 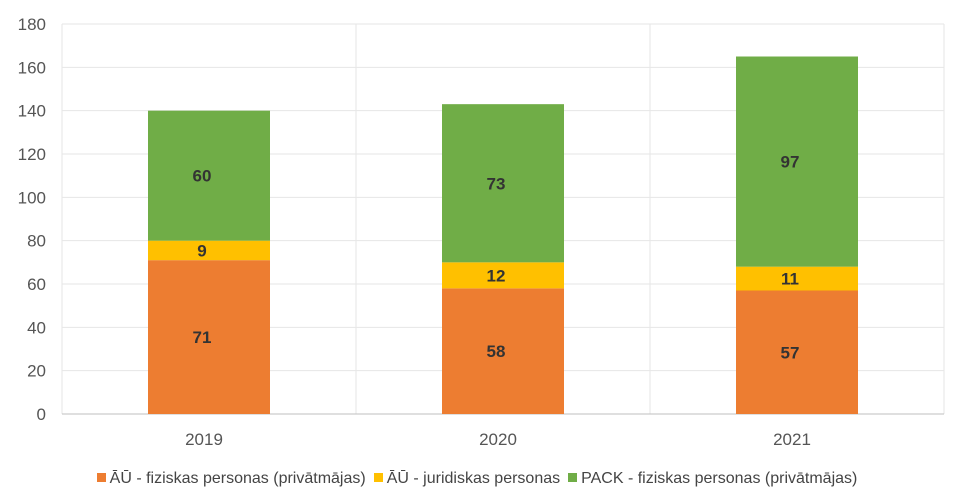 I want to click on legend-label: ĀŪ - fiziskas personas (privātmājas), so click(x=237, y=478).